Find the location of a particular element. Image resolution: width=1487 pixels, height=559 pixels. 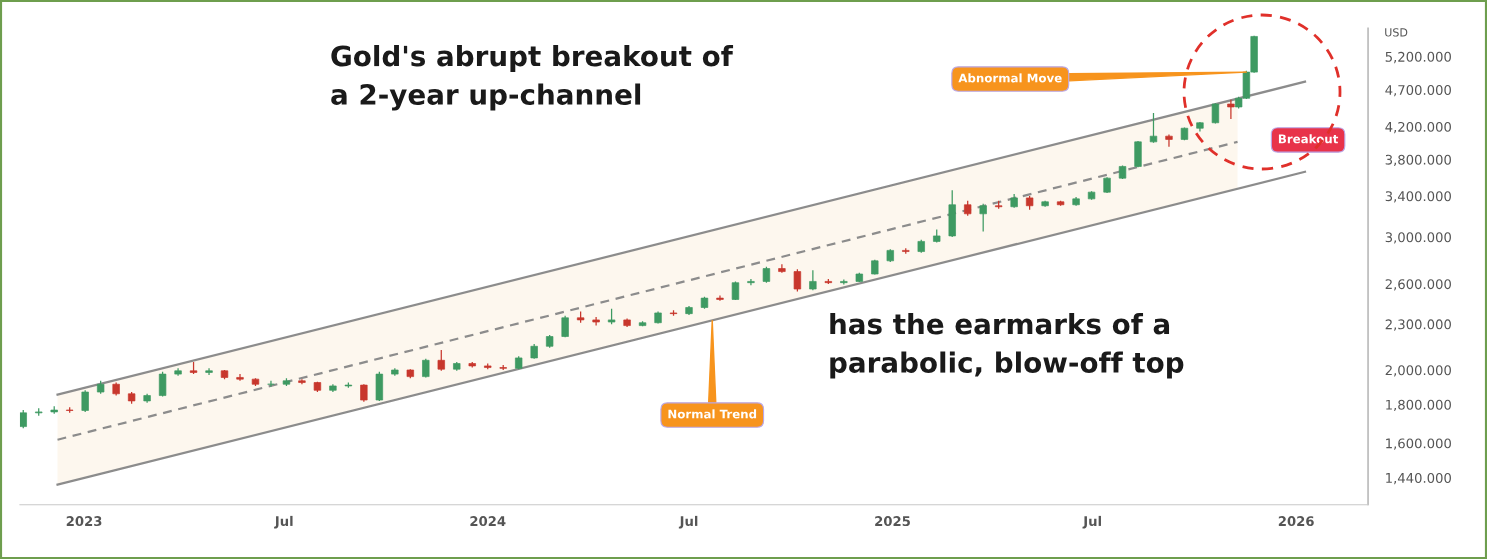

x-tick-label: 2025 is located at coordinates (892, 521).